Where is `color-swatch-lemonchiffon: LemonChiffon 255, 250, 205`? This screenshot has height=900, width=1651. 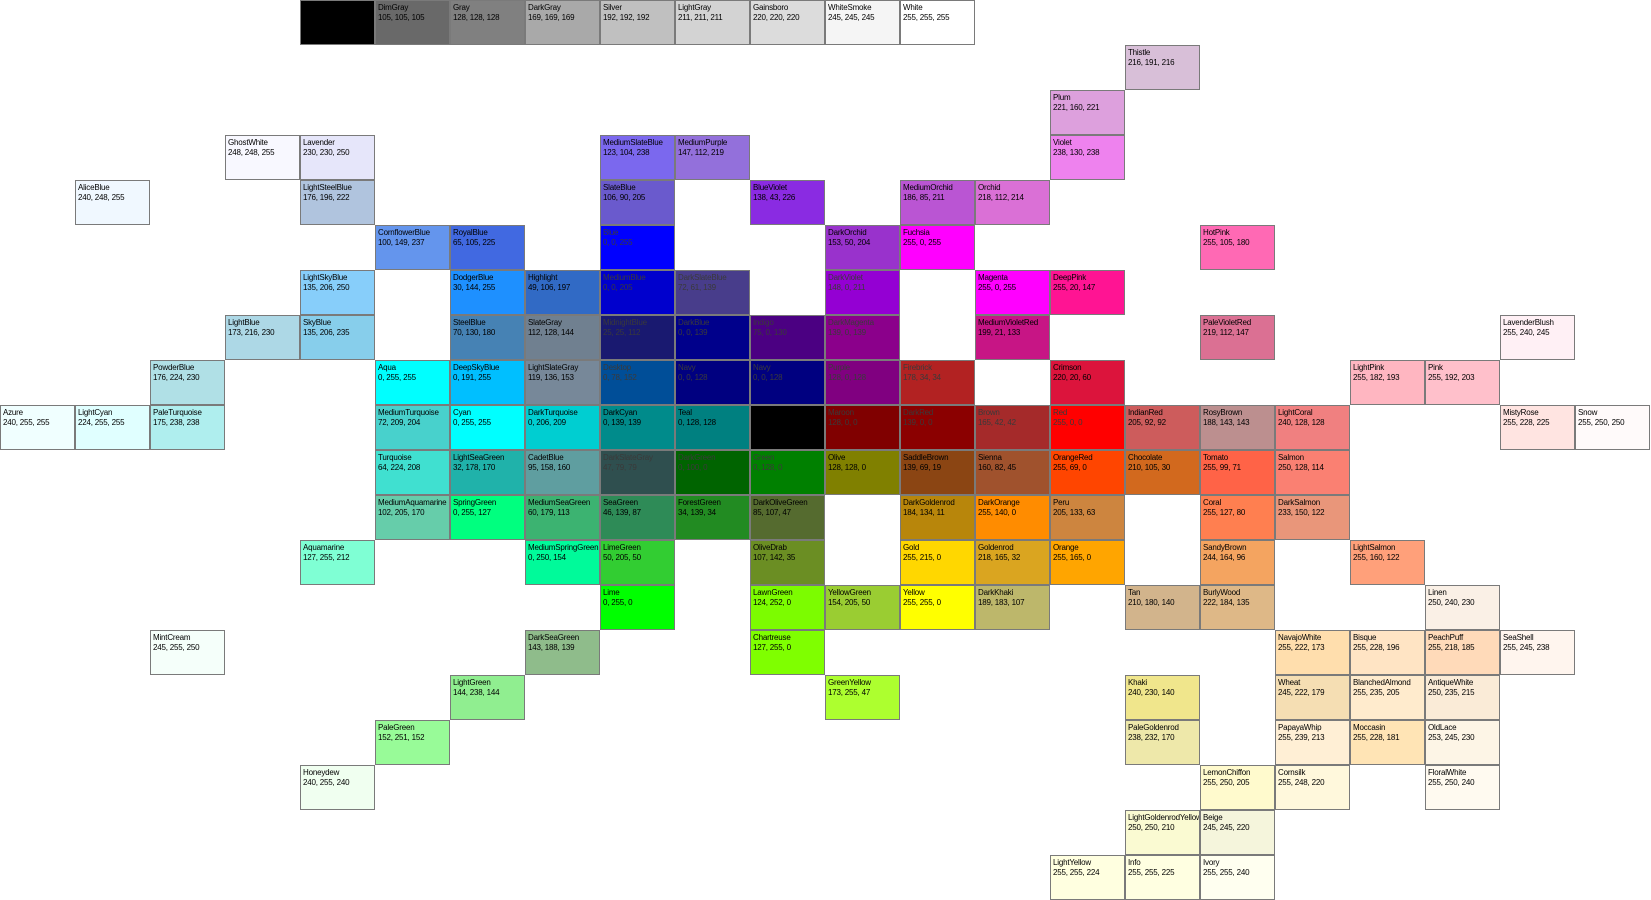
color-swatch-lemonchiffon: LemonChiffon 255, 250, 205 is located at coordinates (1237, 787).